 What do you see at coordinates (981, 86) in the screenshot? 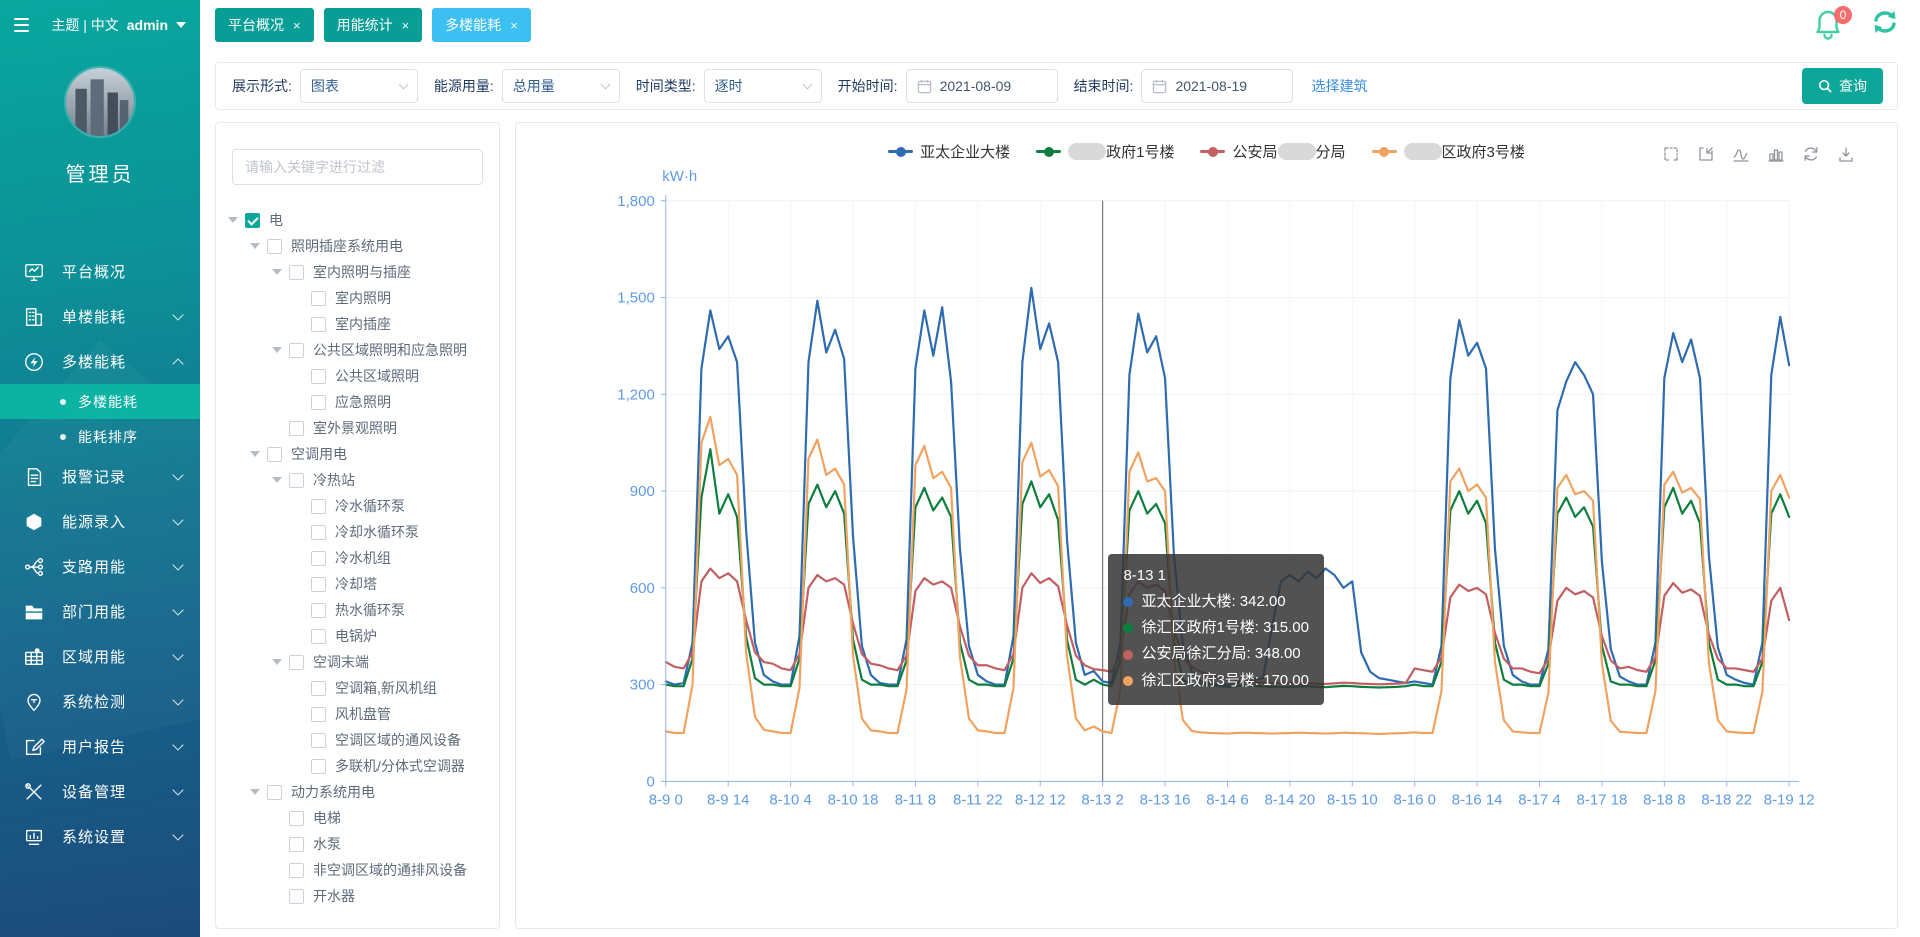
I see `start-date-input: 2021-08-09` at bounding box center [981, 86].